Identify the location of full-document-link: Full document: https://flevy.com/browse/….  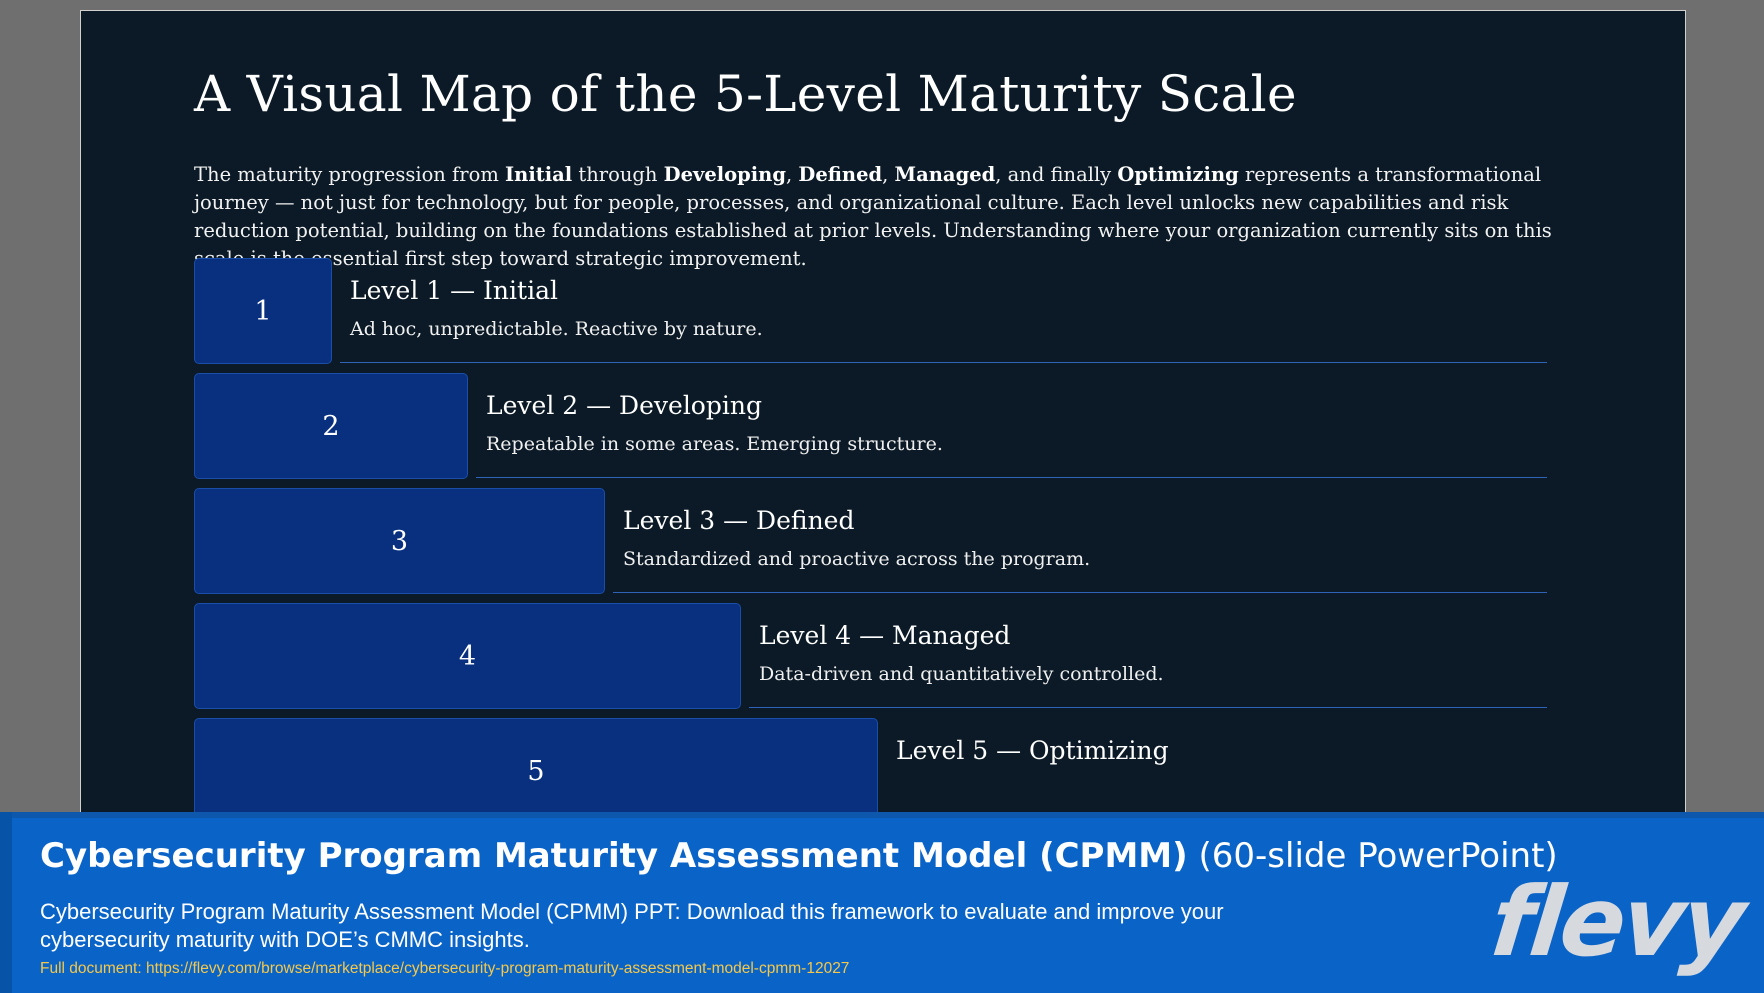
(445, 968).